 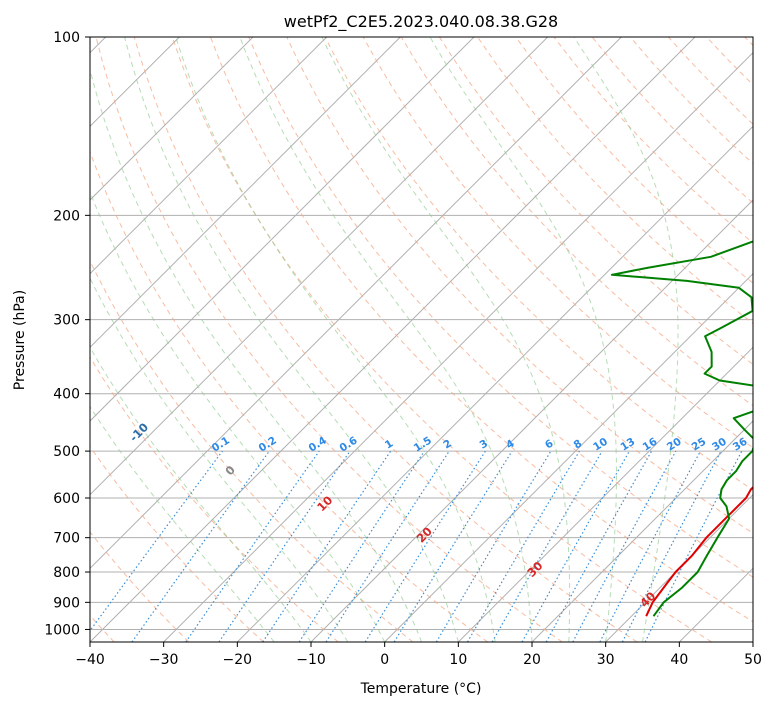 I want to click on x-tick-label: −10, so click(x=311, y=660).